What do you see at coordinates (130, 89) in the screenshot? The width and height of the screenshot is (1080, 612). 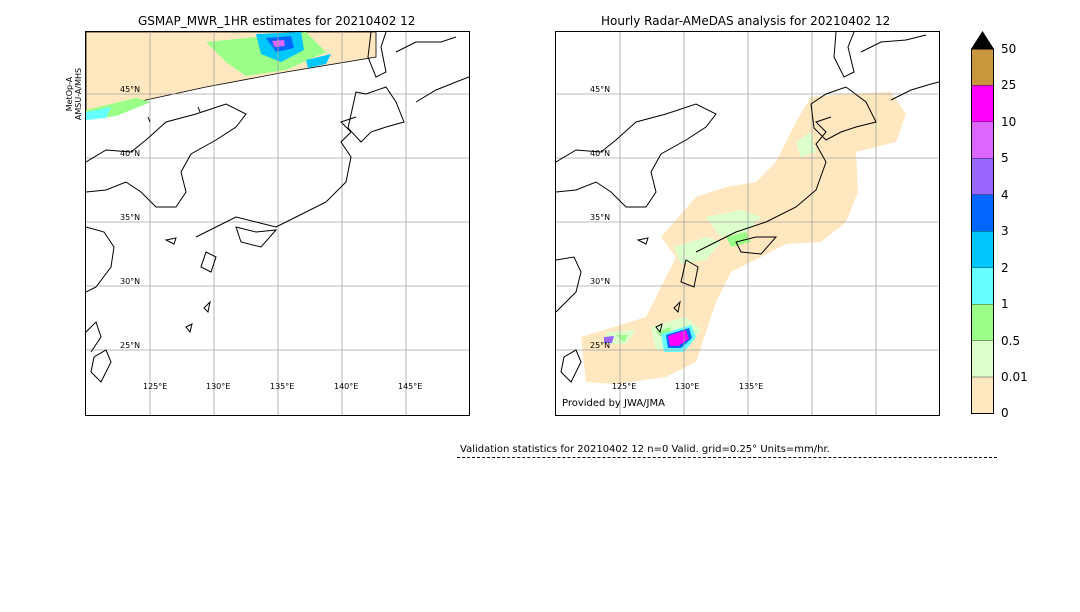 I see `lat-label-45: 45°N` at bounding box center [130, 89].